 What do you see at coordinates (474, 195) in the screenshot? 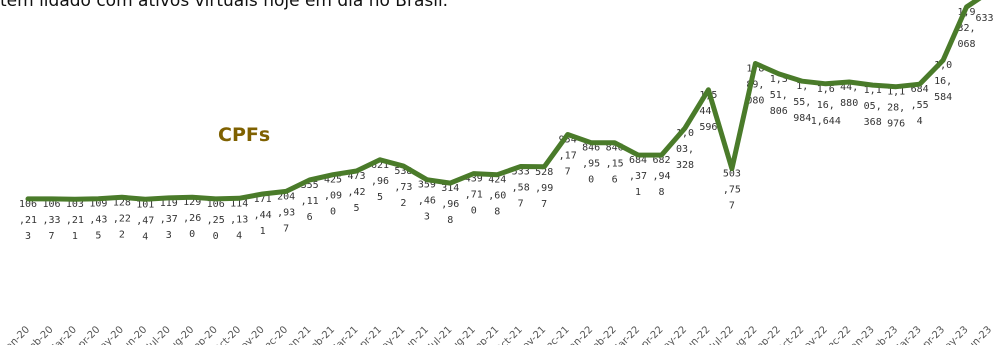
I see `data-label: 439,71 0` at bounding box center [474, 195].